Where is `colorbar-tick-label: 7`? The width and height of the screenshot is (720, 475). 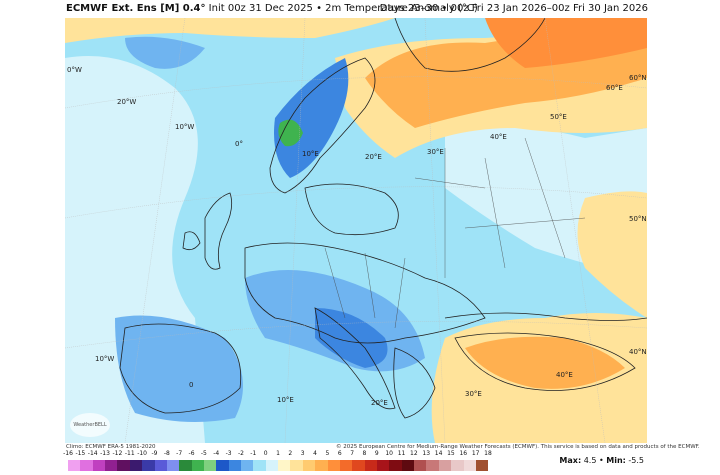 colorbar-tick-label: 7 is located at coordinates (352, 453).